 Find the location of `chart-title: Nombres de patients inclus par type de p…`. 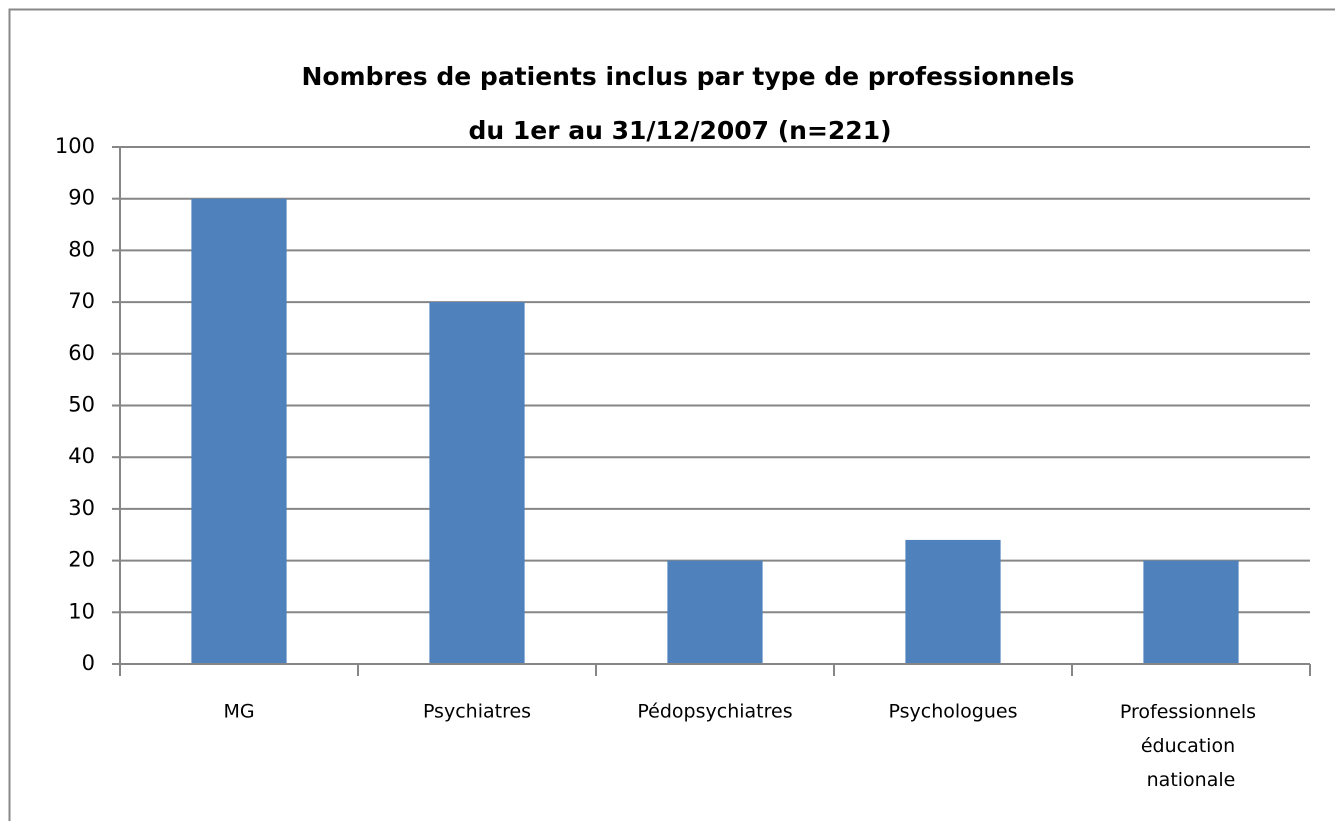

chart-title: Nombres de patients inclus par type de p… is located at coordinates (687, 76).